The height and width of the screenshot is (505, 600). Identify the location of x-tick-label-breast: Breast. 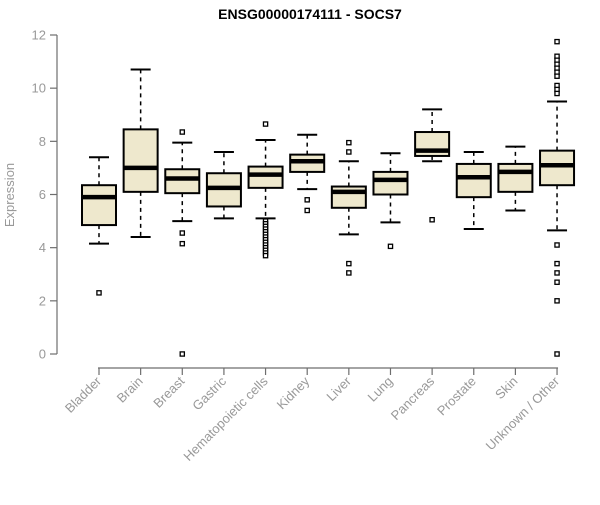
(168, 391).